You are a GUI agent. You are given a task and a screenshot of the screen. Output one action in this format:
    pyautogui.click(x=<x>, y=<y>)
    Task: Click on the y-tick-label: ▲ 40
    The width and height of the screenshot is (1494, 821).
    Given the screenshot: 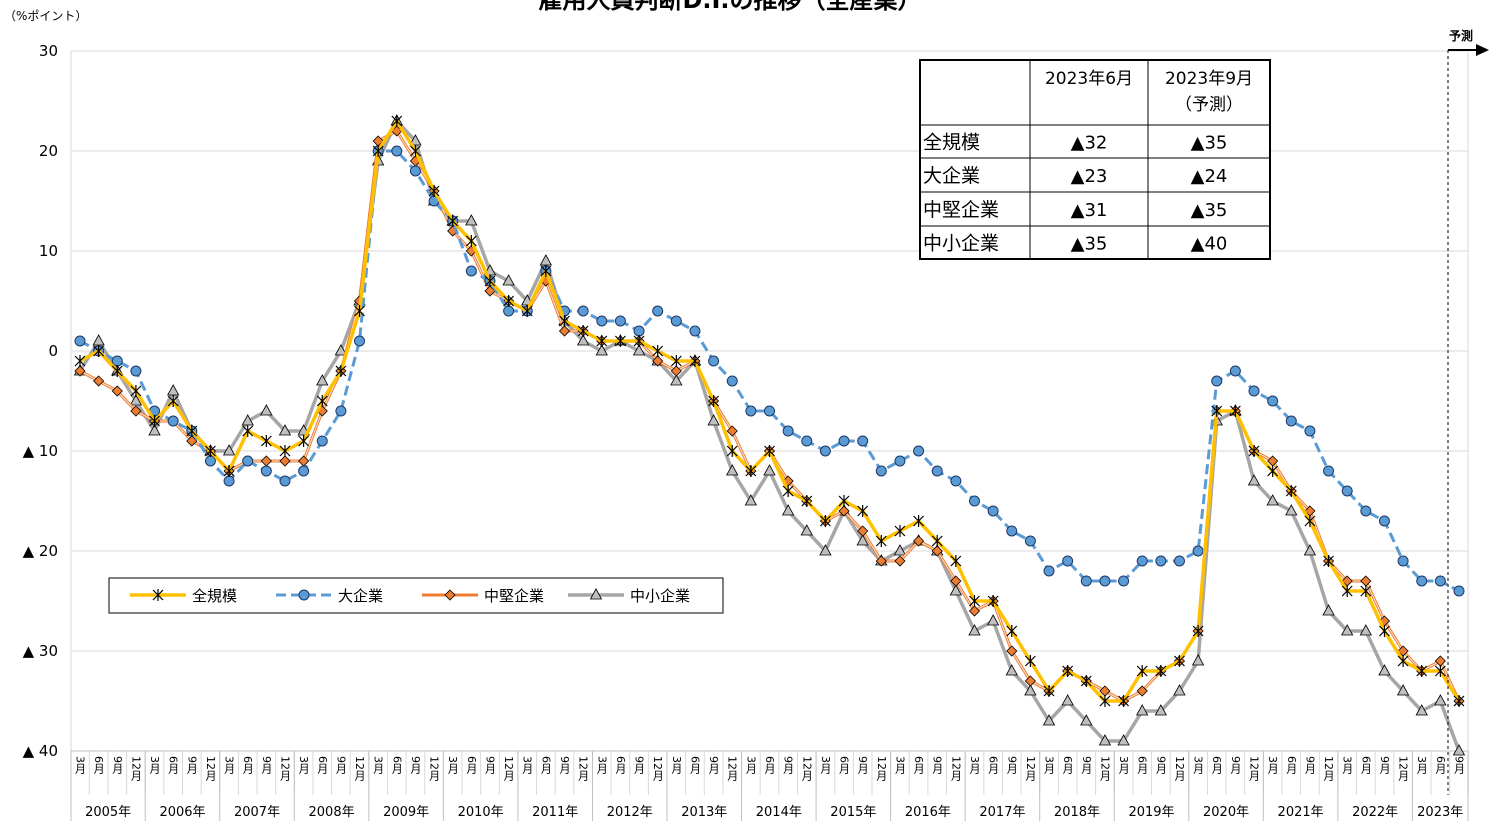 What is the action you would take?
    pyautogui.click(x=40, y=751)
    